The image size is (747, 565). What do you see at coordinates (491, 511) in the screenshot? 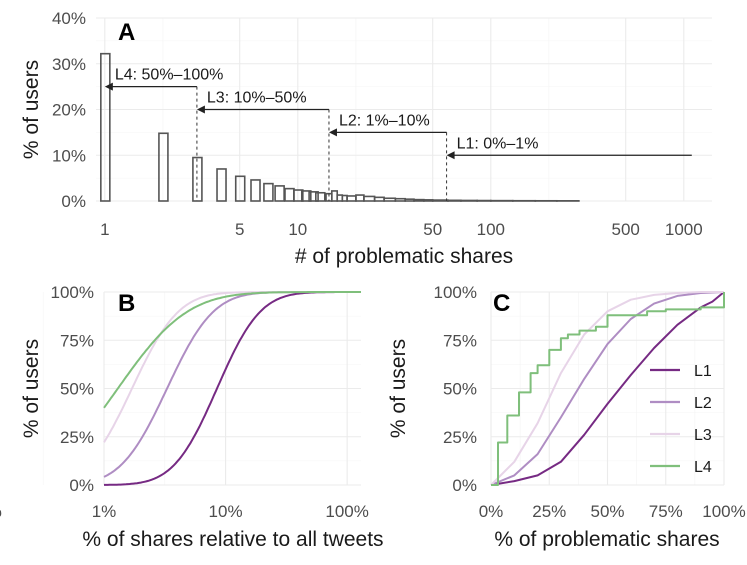
I see `x-tick-label: 0%` at bounding box center [491, 511].